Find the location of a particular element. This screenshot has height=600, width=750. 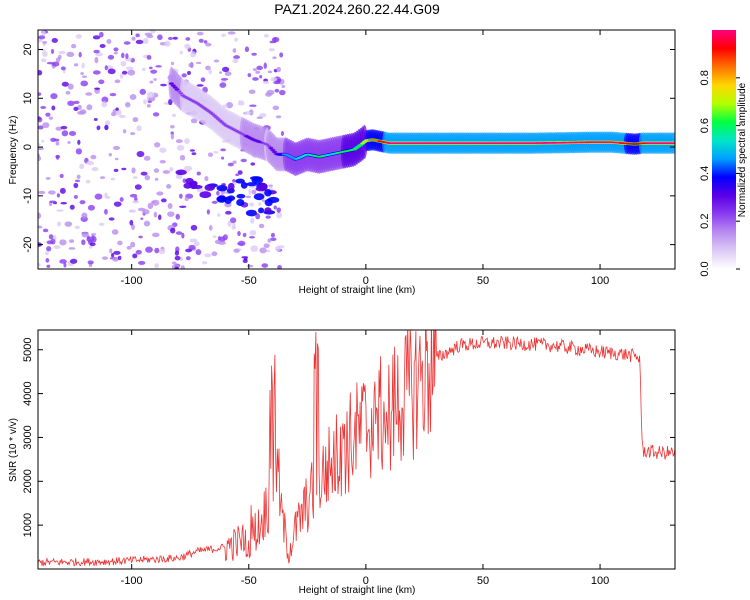

snr-y-label: SNR (10 * v/v) is located at coordinates (13, 450).